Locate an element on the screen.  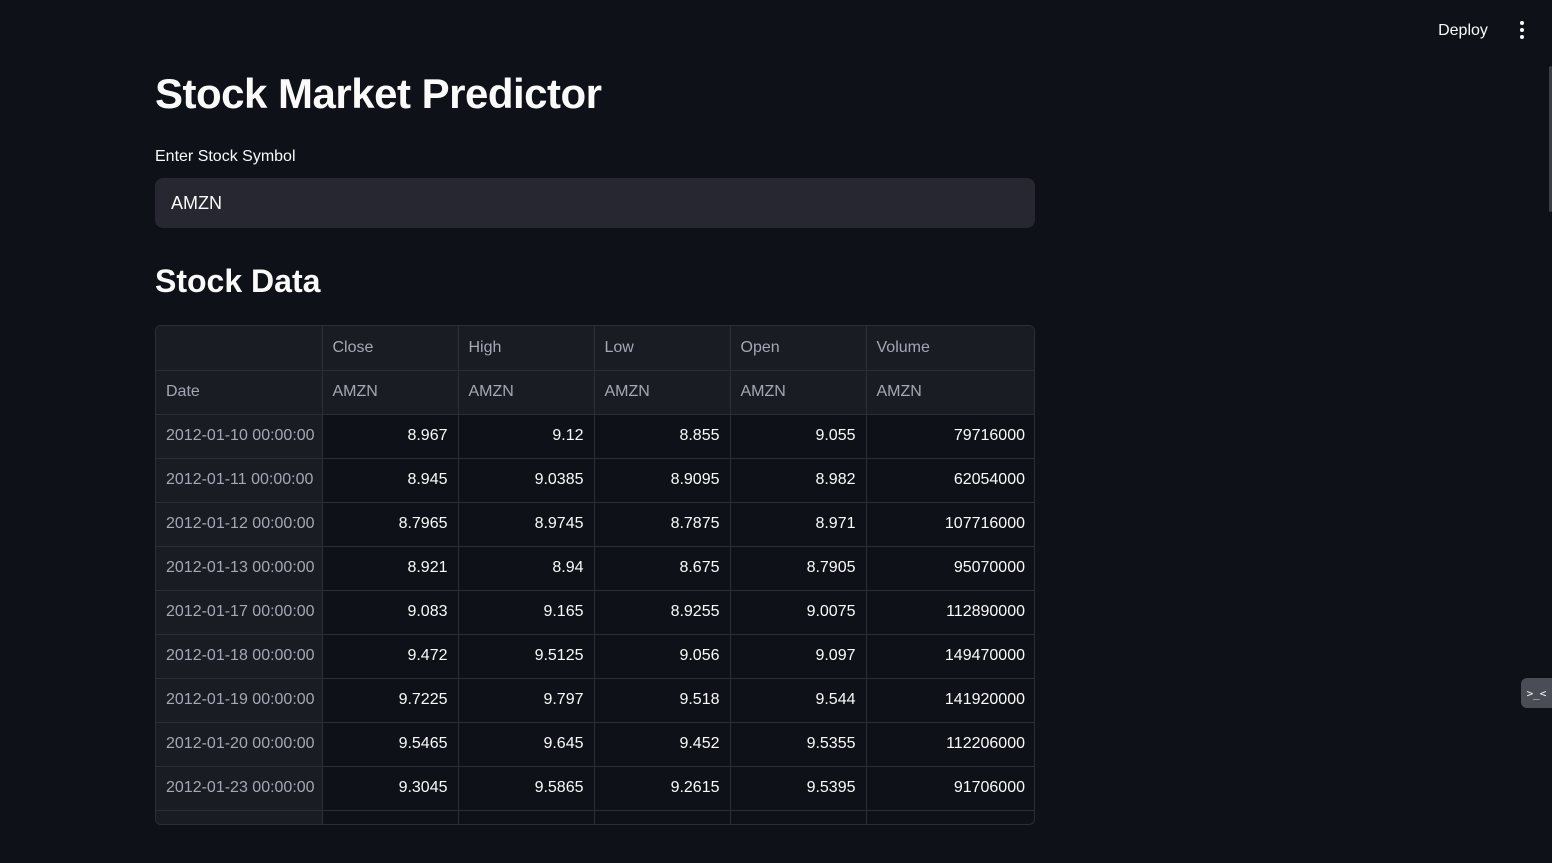
table-cell: 8.967 is located at coordinates (390, 436).